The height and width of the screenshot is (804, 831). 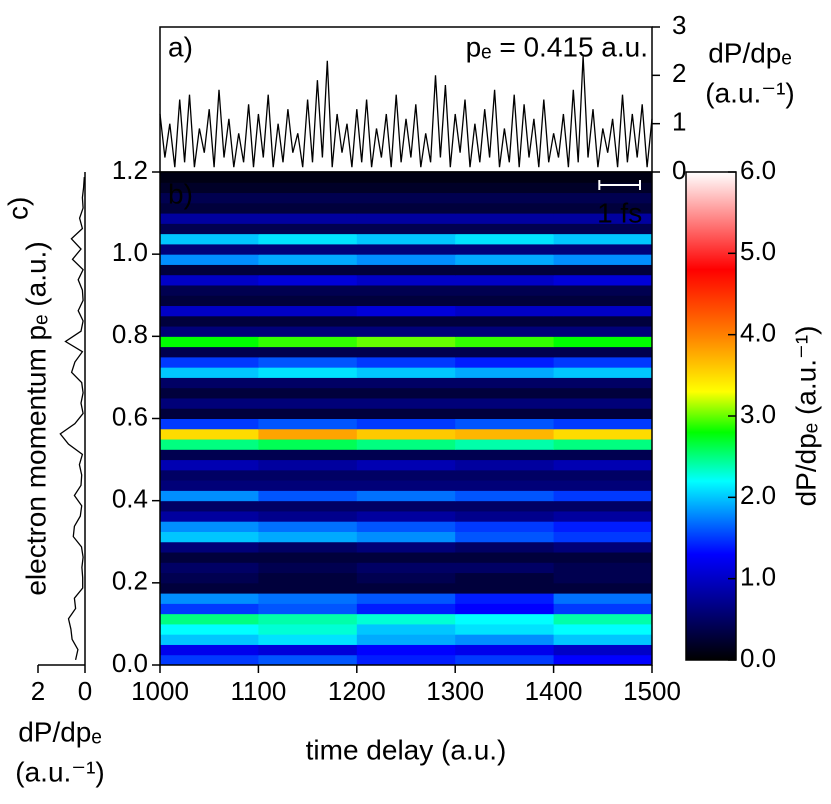 I want to click on y-axis-label: electron momentum pₑ (a.u.), so click(x=35, y=418).